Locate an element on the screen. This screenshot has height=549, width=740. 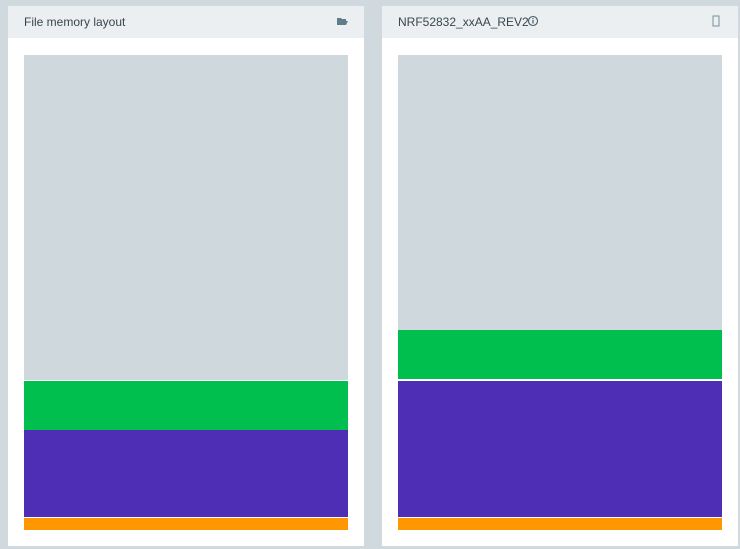
panel-title: File memory layout is located at coordinates (75, 22).